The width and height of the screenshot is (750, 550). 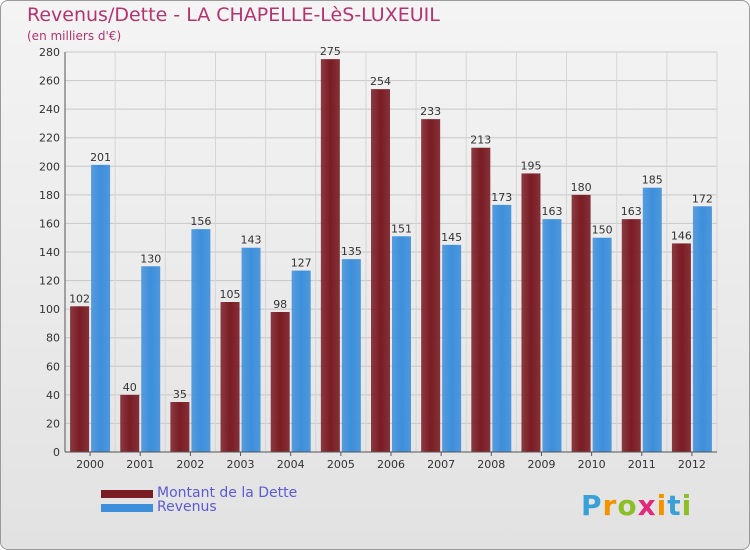 I want to click on logo-letter: t, so click(x=674, y=505).